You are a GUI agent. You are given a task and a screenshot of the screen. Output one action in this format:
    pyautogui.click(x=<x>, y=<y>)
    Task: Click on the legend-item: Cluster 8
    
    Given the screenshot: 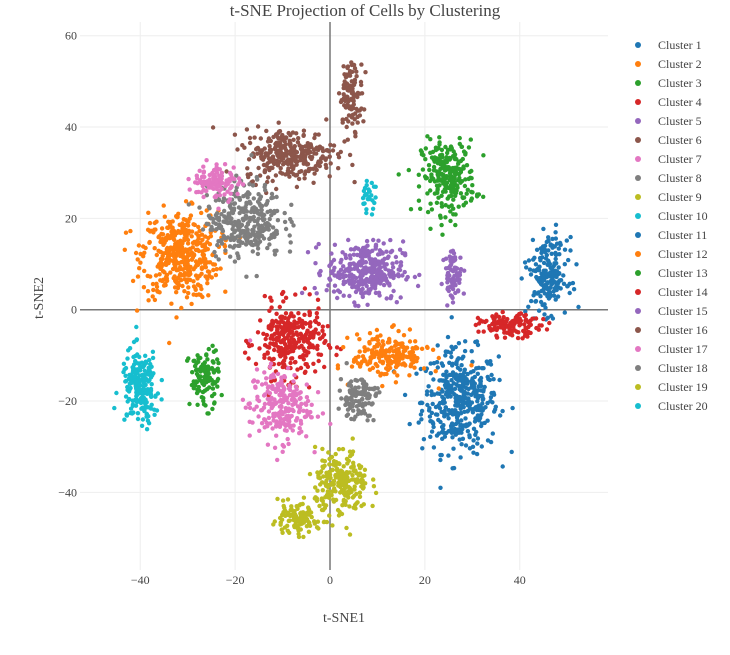 What is the action you would take?
    pyautogui.click(x=668, y=178)
    